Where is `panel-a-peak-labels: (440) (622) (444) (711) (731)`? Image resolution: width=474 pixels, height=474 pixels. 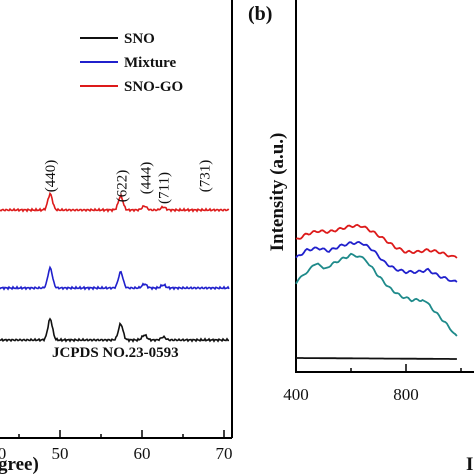
panel-a-peak-labels: (440) (622) (444) (711) (731) is located at coordinates (128, 182).